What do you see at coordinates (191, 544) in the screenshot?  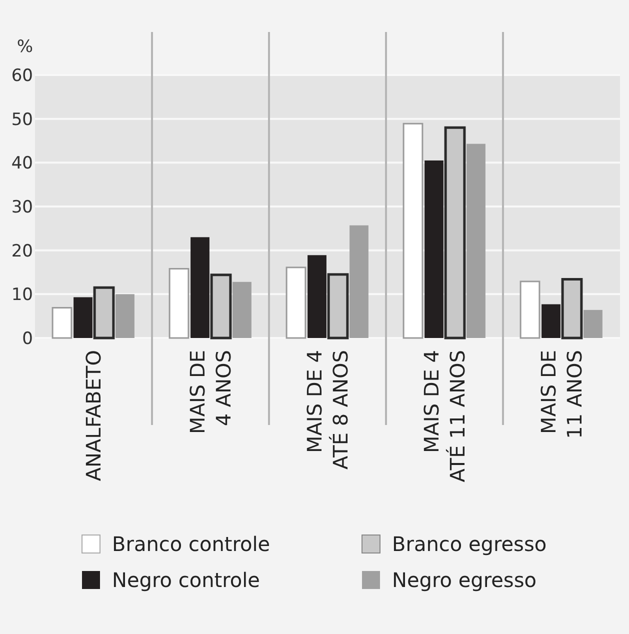 I see `legend-label: Branco controle` at bounding box center [191, 544].